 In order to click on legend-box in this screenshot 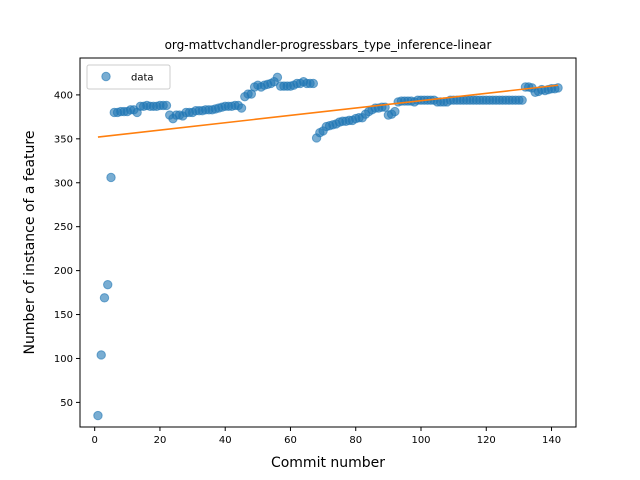, I will do `click(128, 77)`.